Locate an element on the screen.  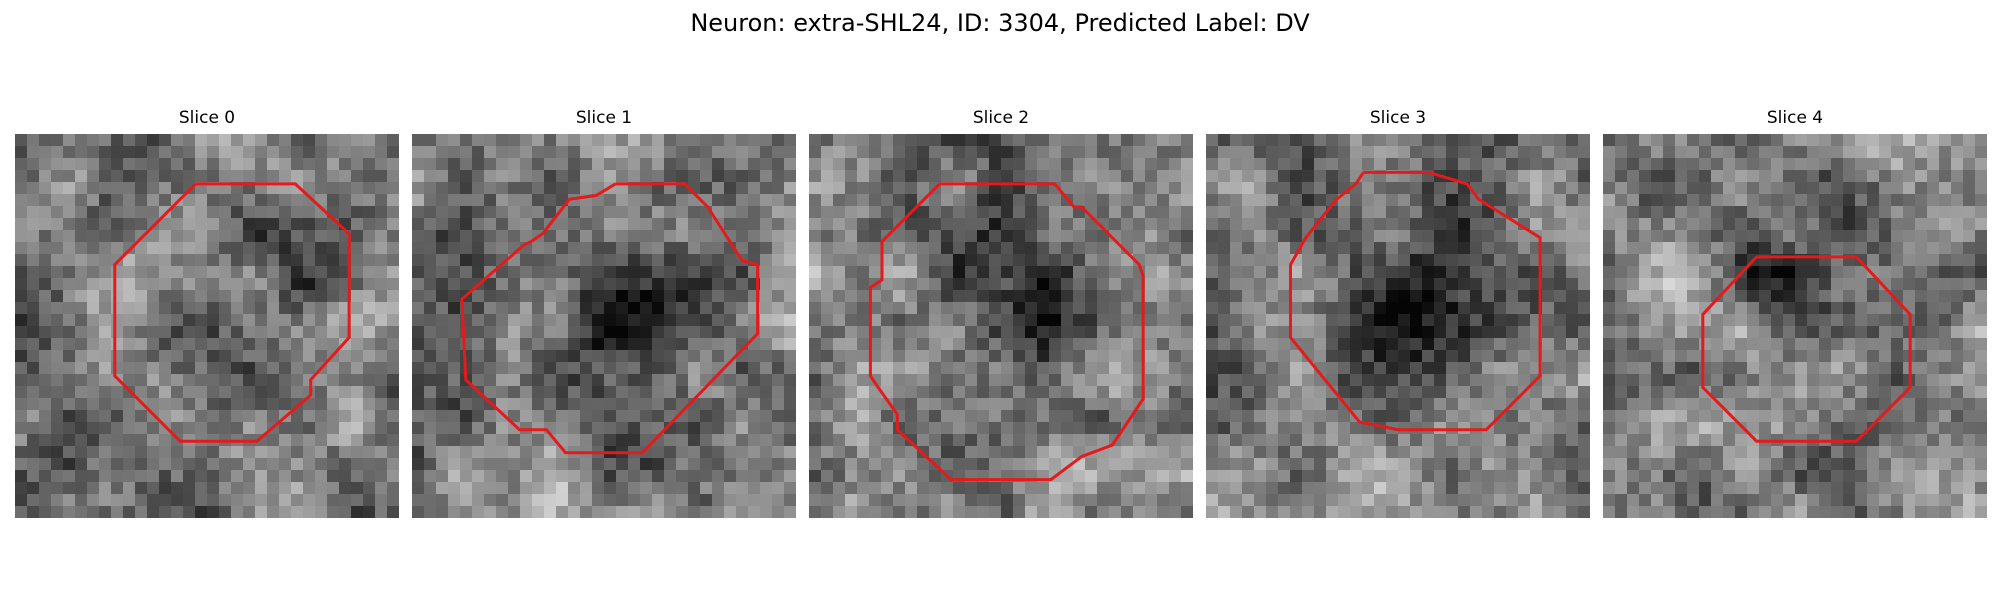
slice-title: Slice 4 is located at coordinates (1795, 118).